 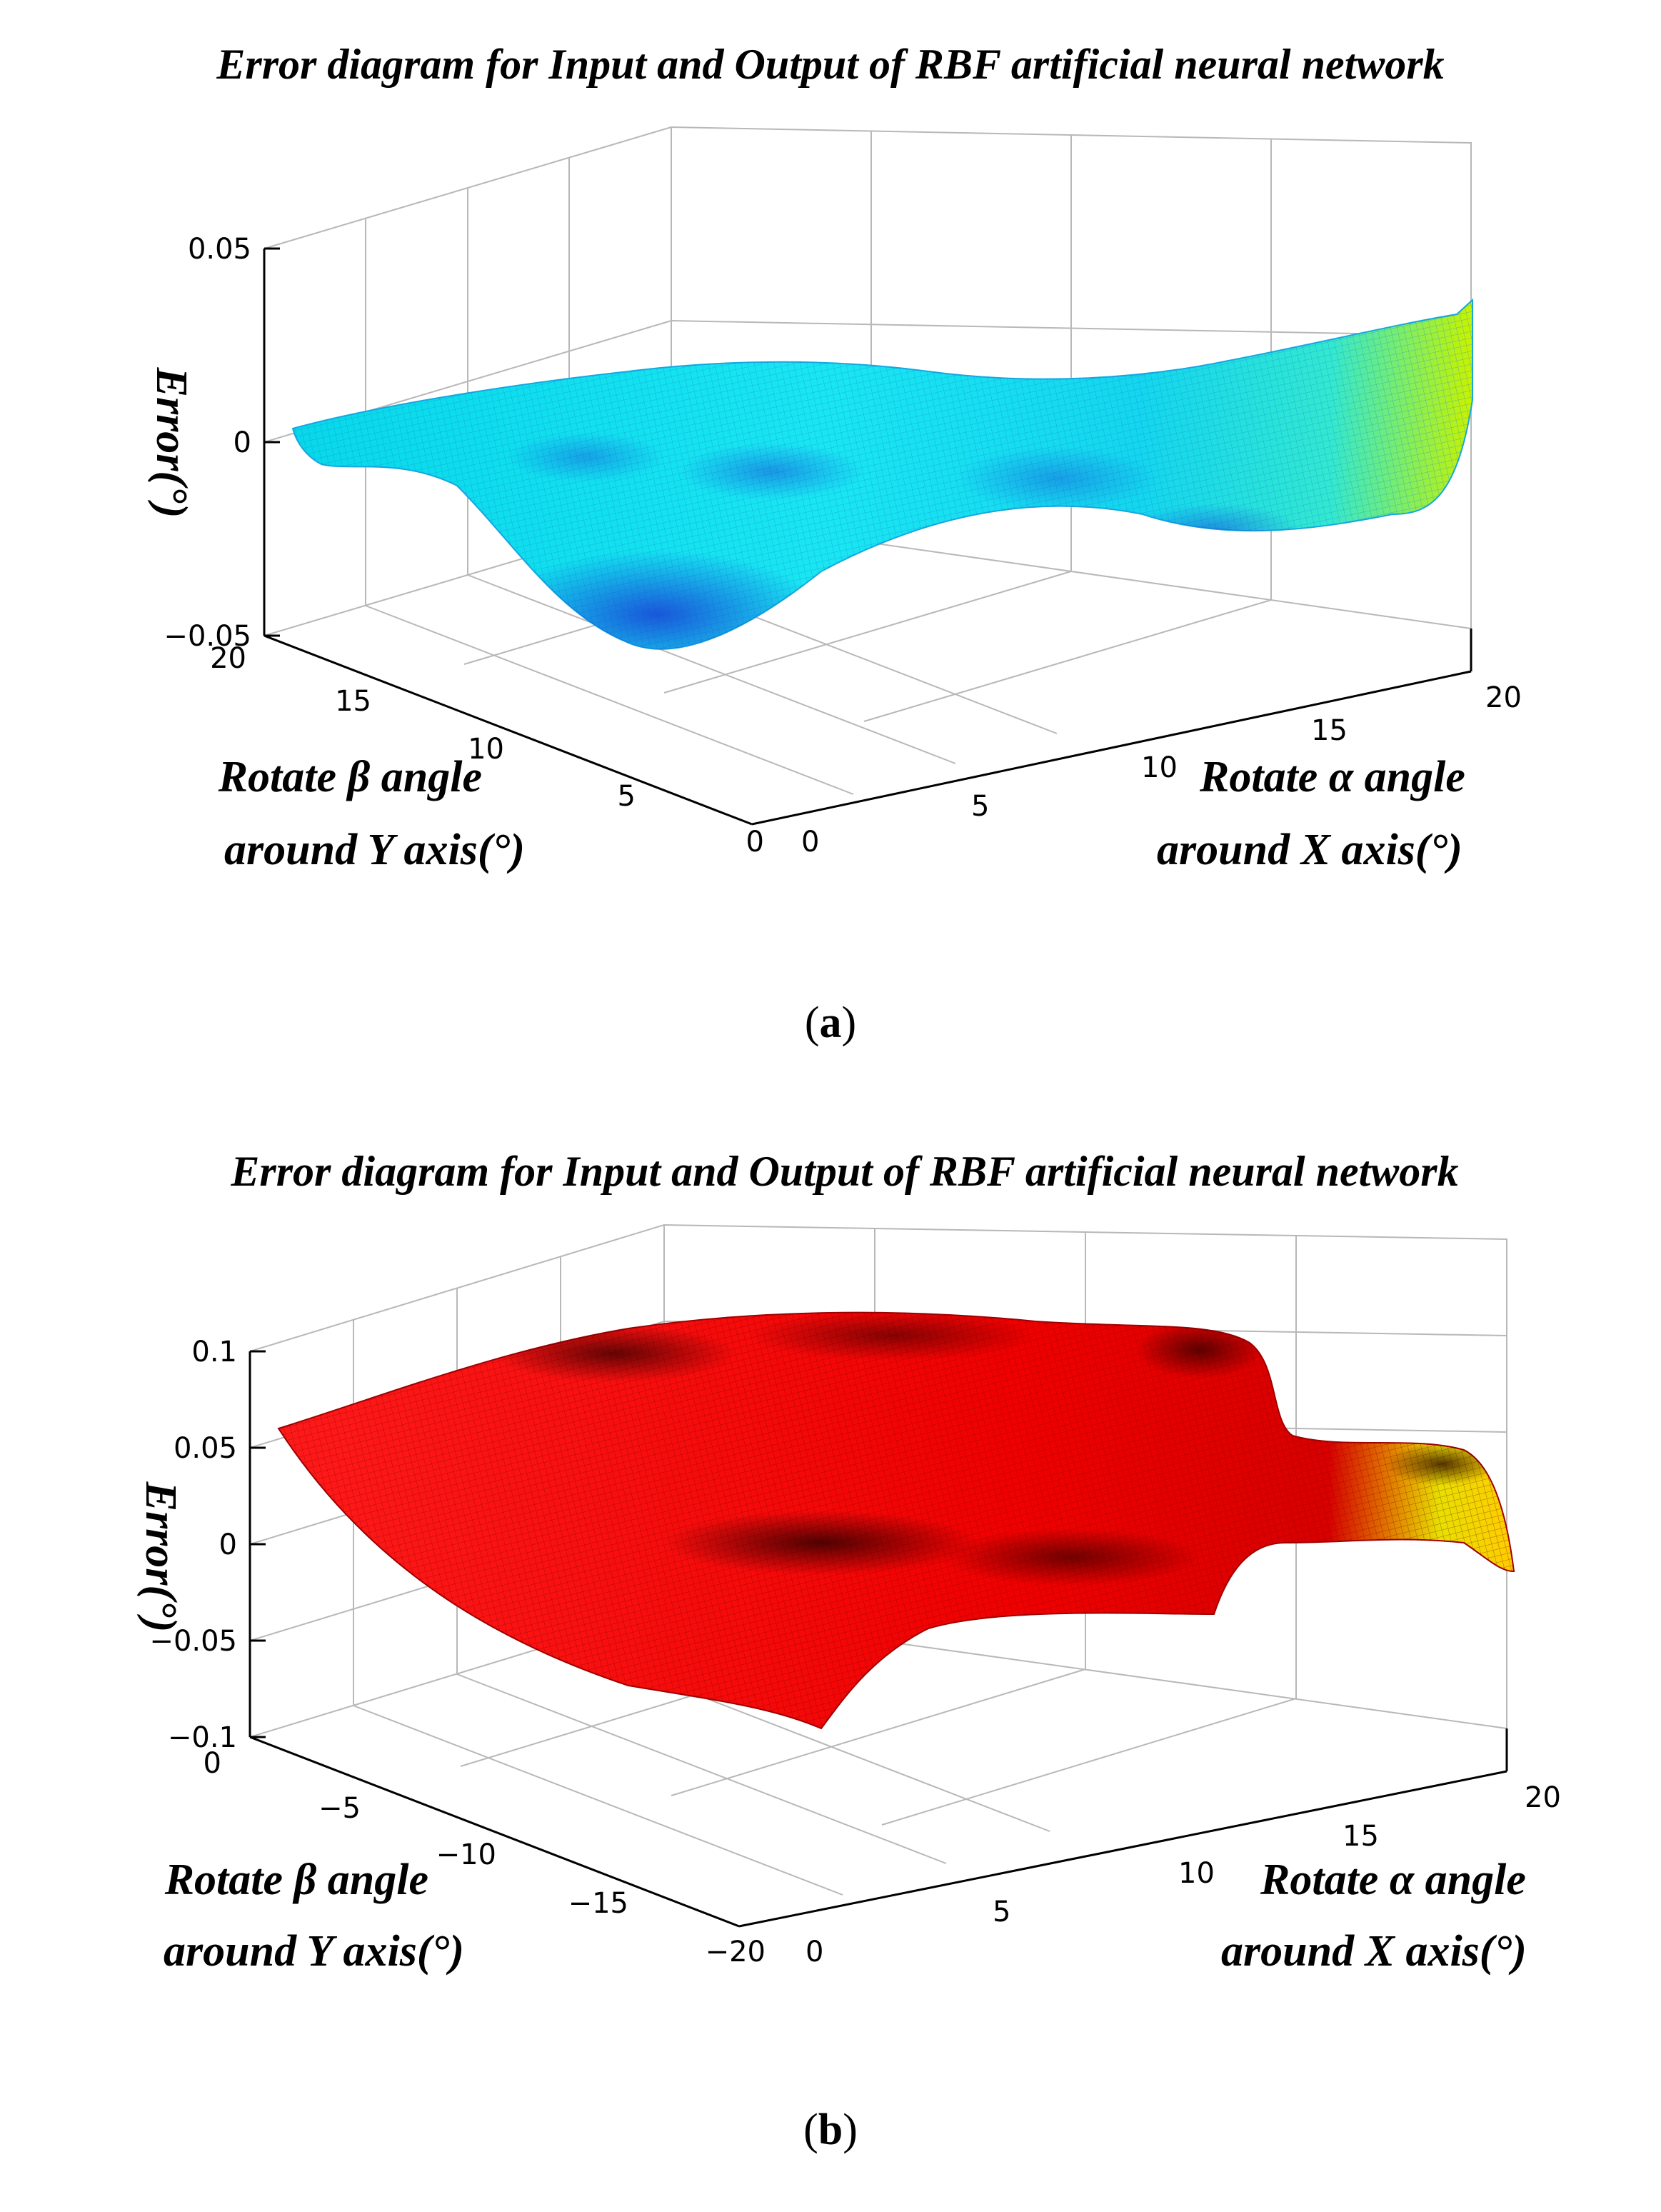 What do you see at coordinates (222, 443) in the screenshot?
I see `chart-a-z-ticks: 0.05 0 −0.05` at bounding box center [222, 443].